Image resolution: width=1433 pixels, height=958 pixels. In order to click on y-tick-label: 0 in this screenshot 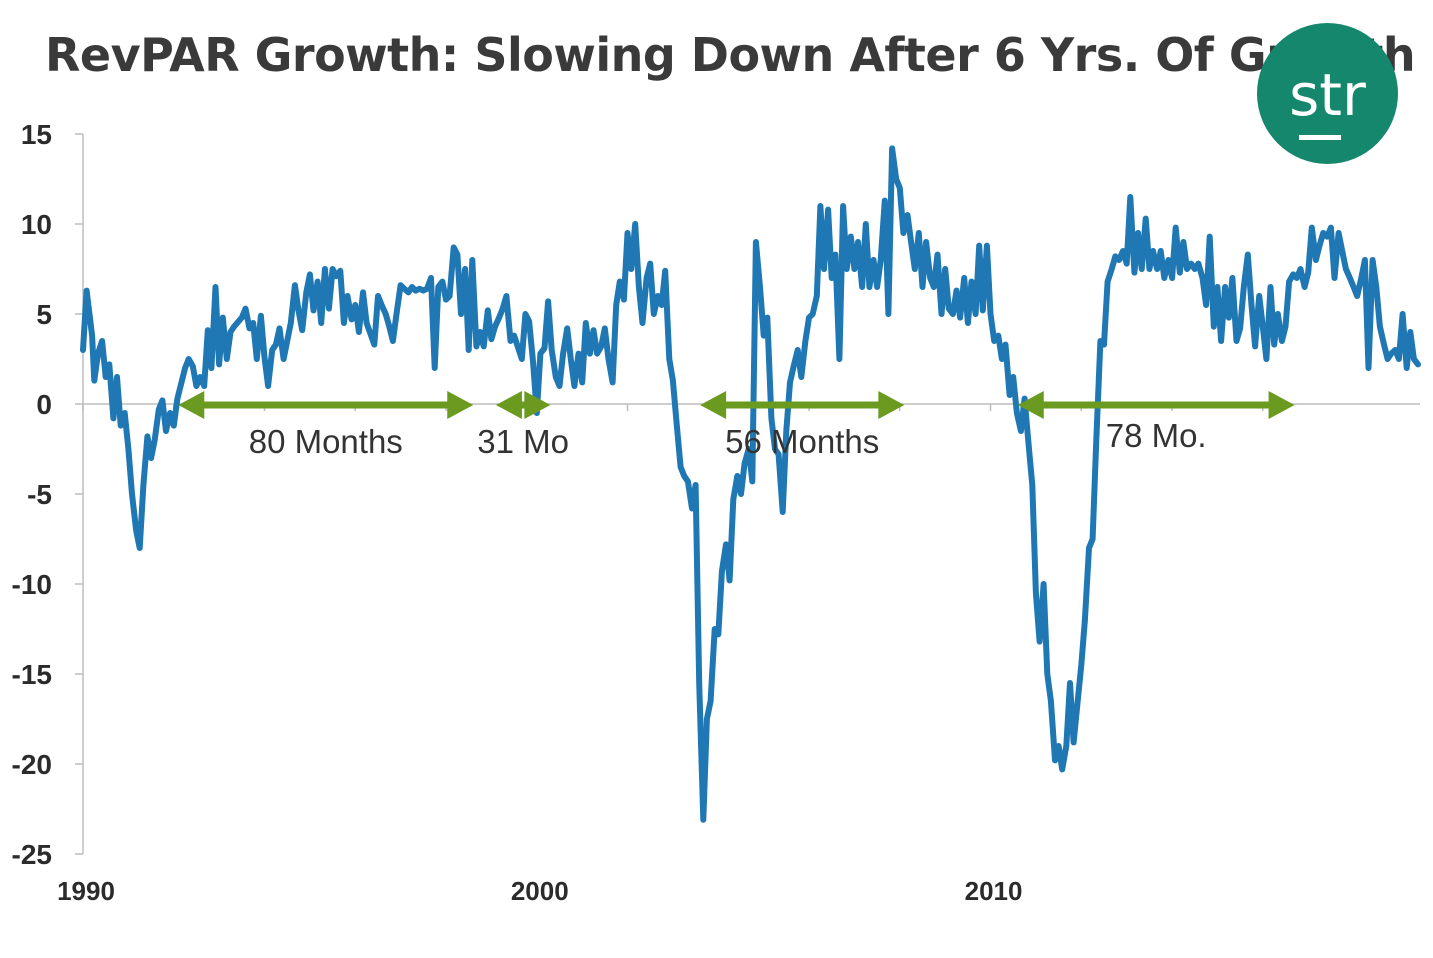, I will do `click(44, 404)`.